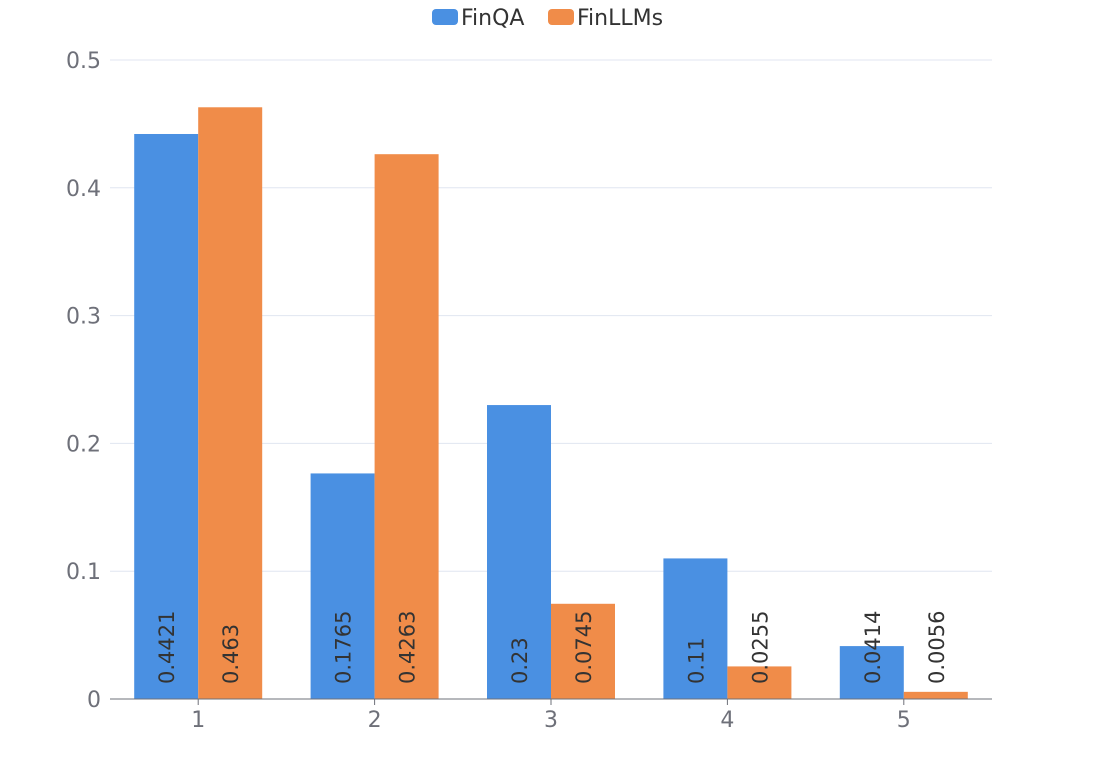 This screenshot has height=769, width=1102. What do you see at coordinates (727, 720) in the screenshot?
I see `x-tick-label: 4` at bounding box center [727, 720].